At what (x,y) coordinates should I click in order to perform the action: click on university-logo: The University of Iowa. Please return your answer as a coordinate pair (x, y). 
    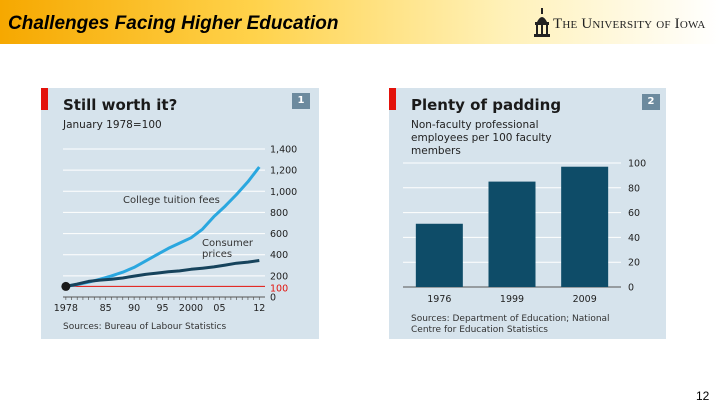
    Looking at the image, I should click on (623, 23).